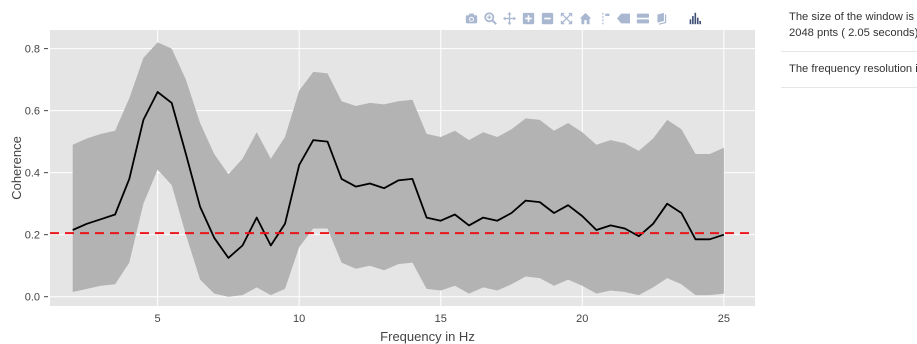 This screenshot has width=917, height=344. I want to click on hover-closest-button, so click(623, 18).